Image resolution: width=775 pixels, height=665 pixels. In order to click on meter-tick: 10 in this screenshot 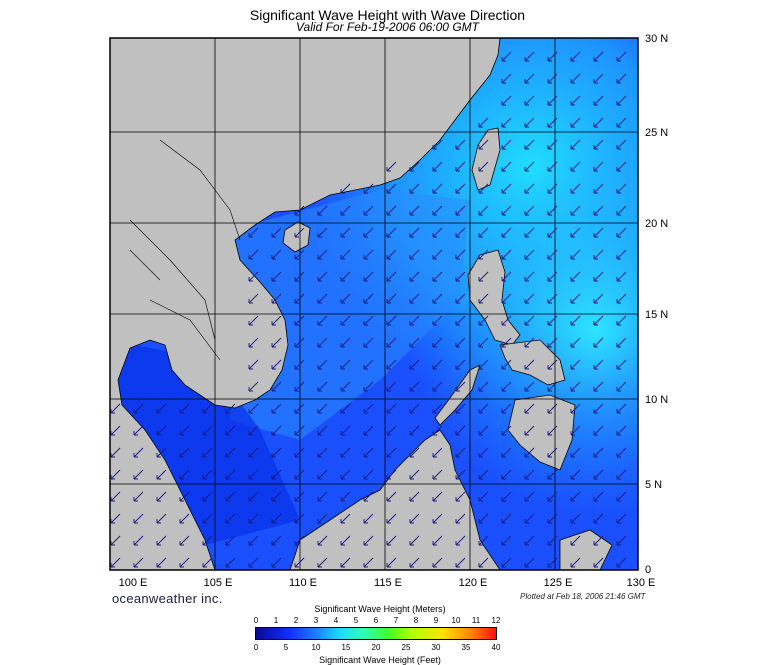, I will do `click(456, 620)`.